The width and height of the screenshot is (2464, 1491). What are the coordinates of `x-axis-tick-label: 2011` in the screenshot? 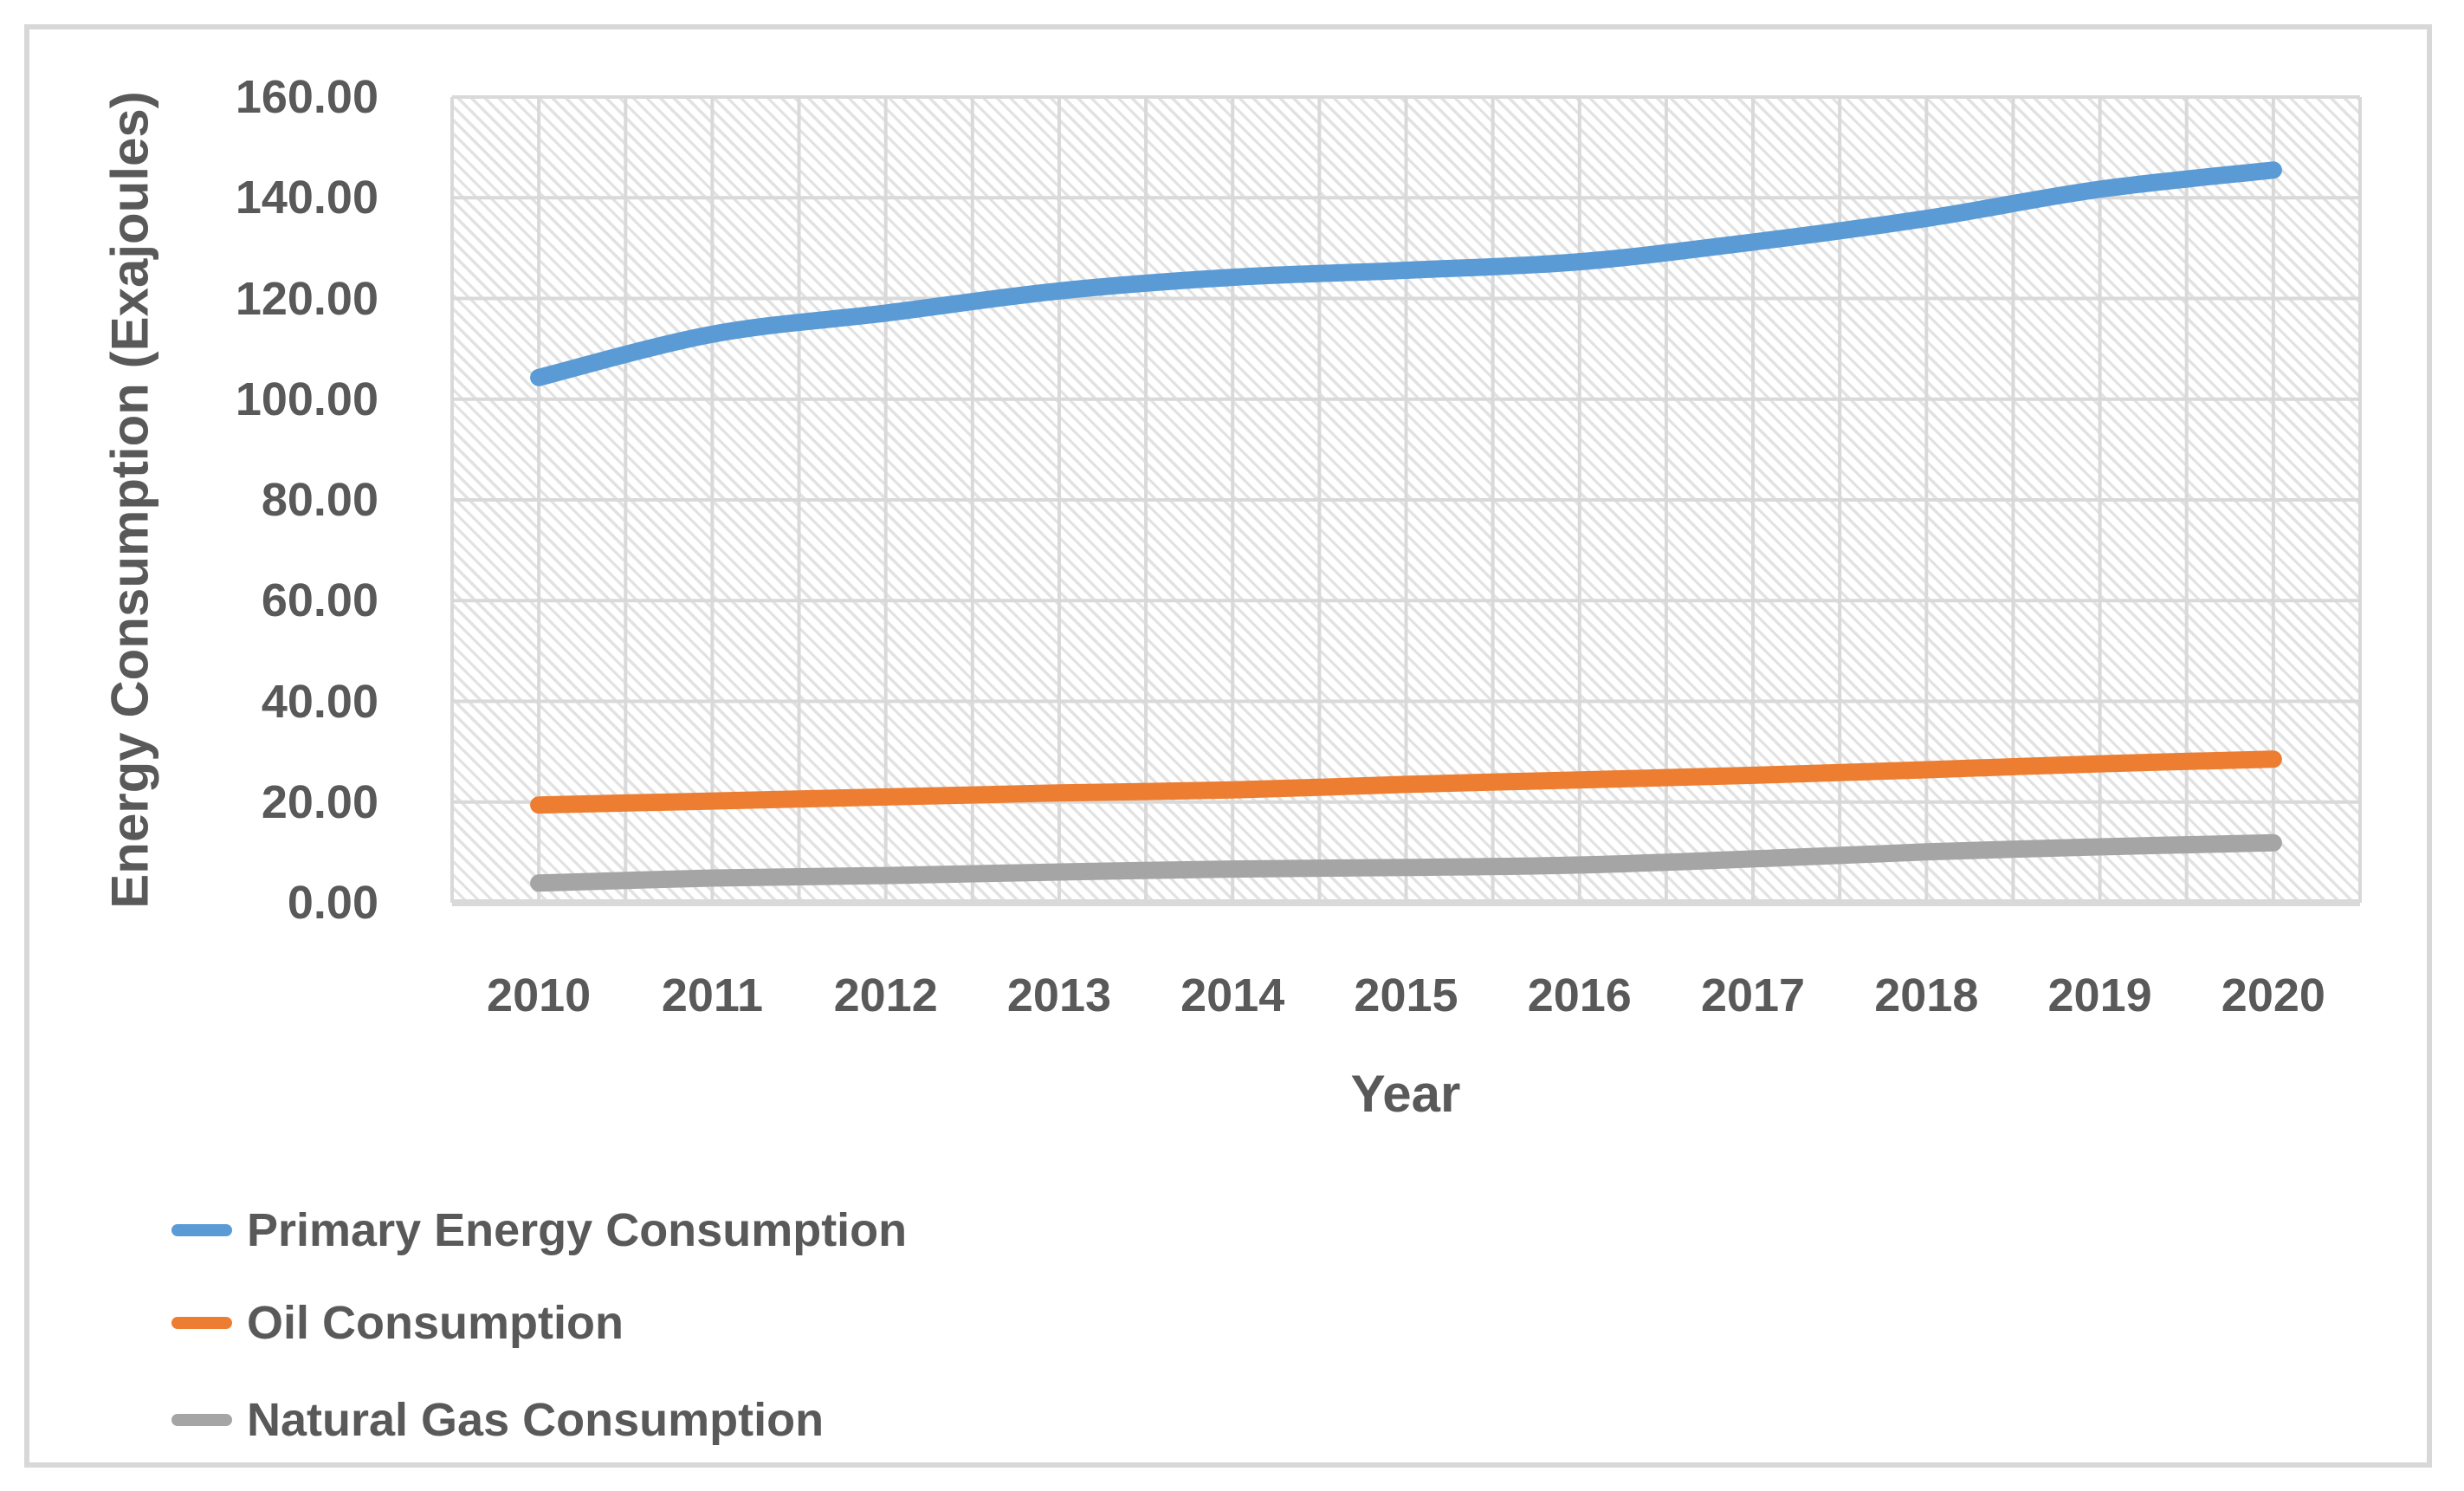 It's located at (712, 995).